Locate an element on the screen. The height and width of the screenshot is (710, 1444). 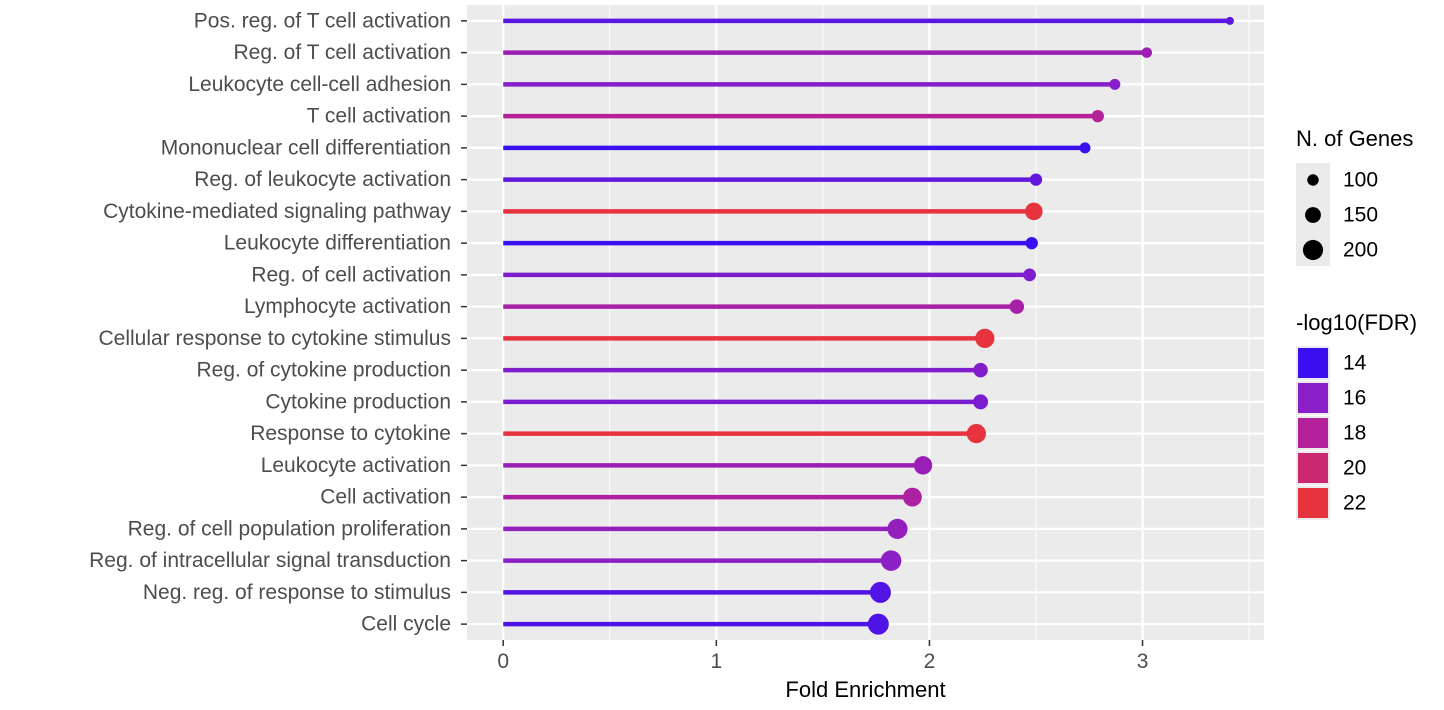
y-tick-label: Leukocyte cell-cell adhesion is located at coordinates (319, 84).